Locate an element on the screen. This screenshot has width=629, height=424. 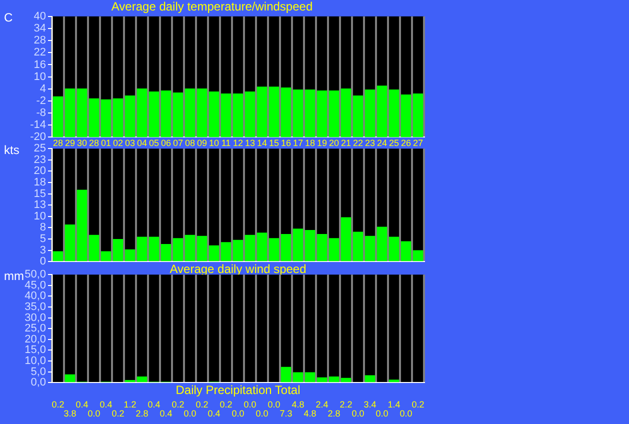
y-tick-label: 0 is located at coordinates (43, 262).